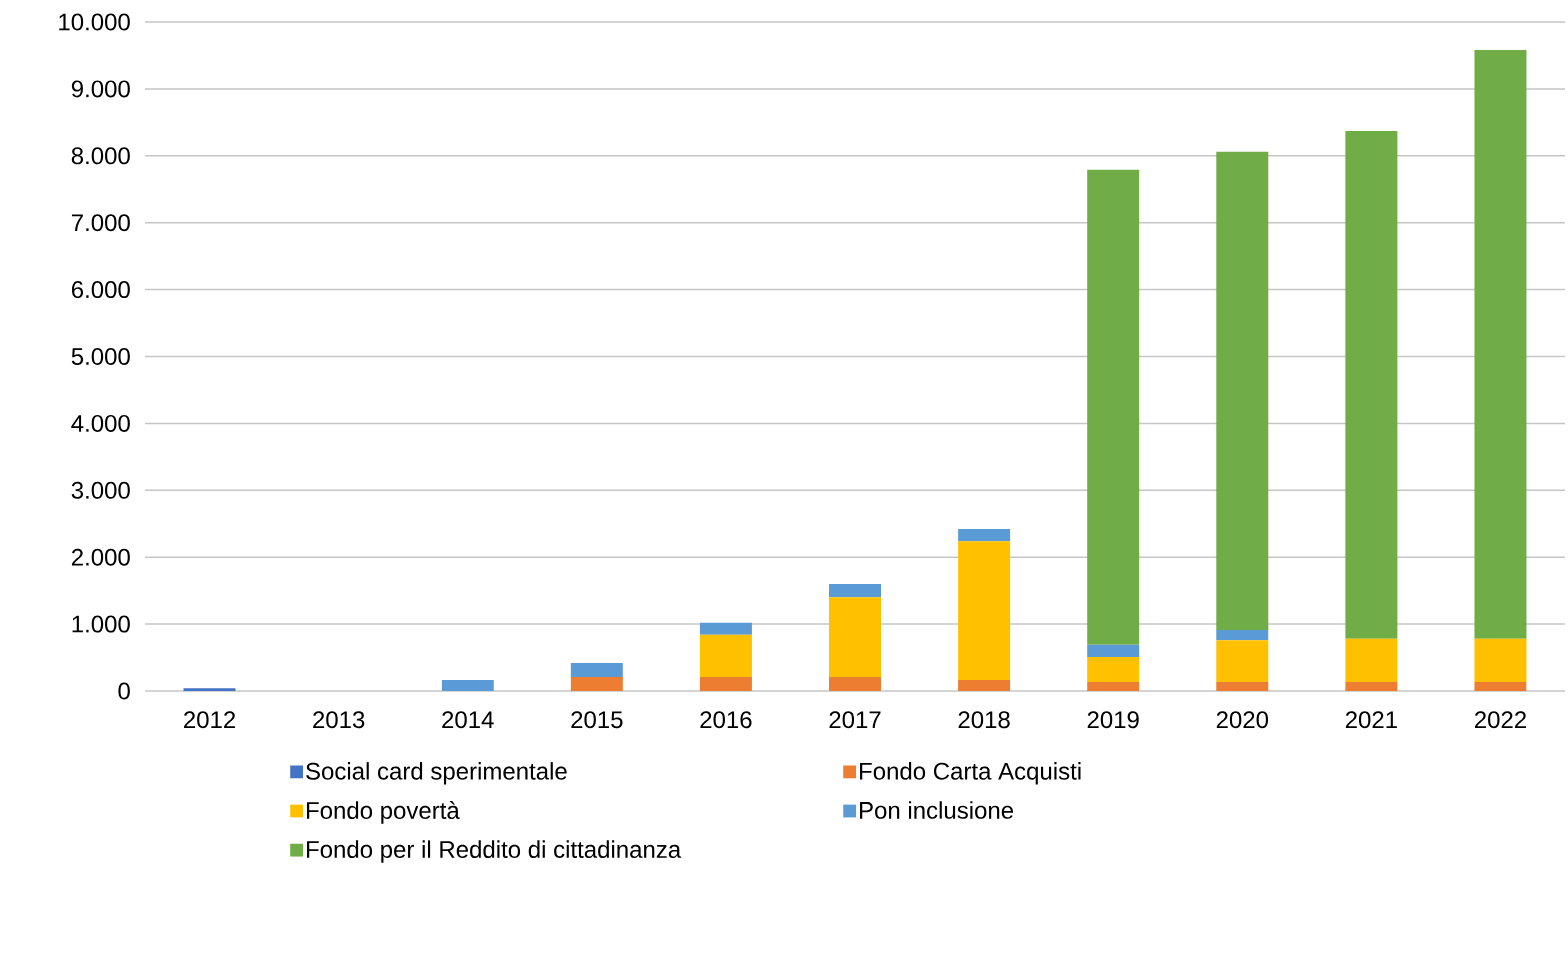 The width and height of the screenshot is (1568, 956). I want to click on x-tick-label: 2021, so click(1371, 720).